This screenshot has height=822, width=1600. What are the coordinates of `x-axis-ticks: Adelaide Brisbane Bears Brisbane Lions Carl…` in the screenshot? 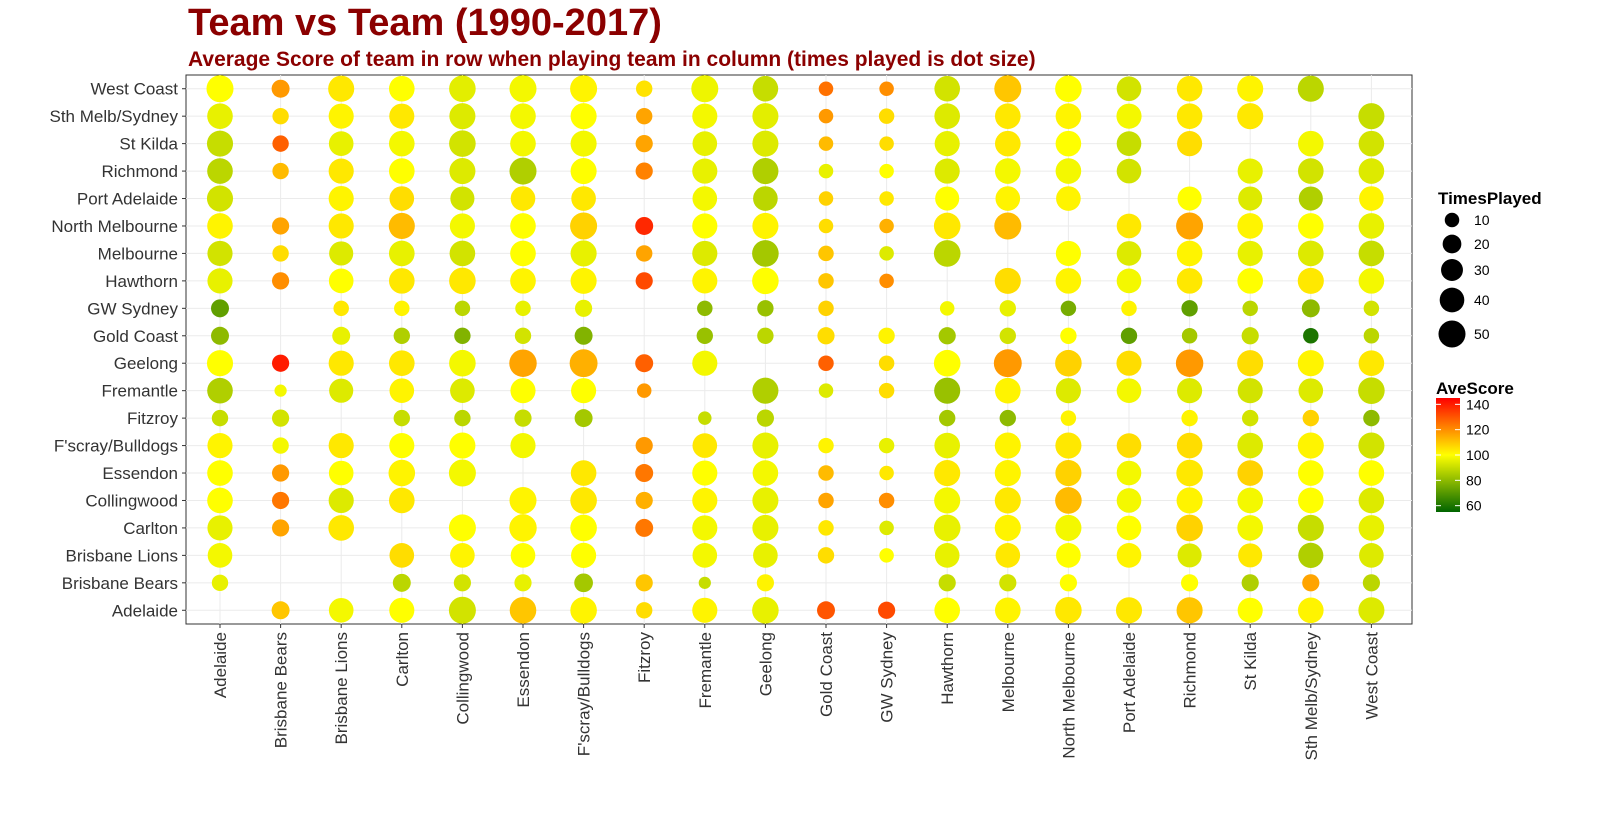 It's located at (796, 692).